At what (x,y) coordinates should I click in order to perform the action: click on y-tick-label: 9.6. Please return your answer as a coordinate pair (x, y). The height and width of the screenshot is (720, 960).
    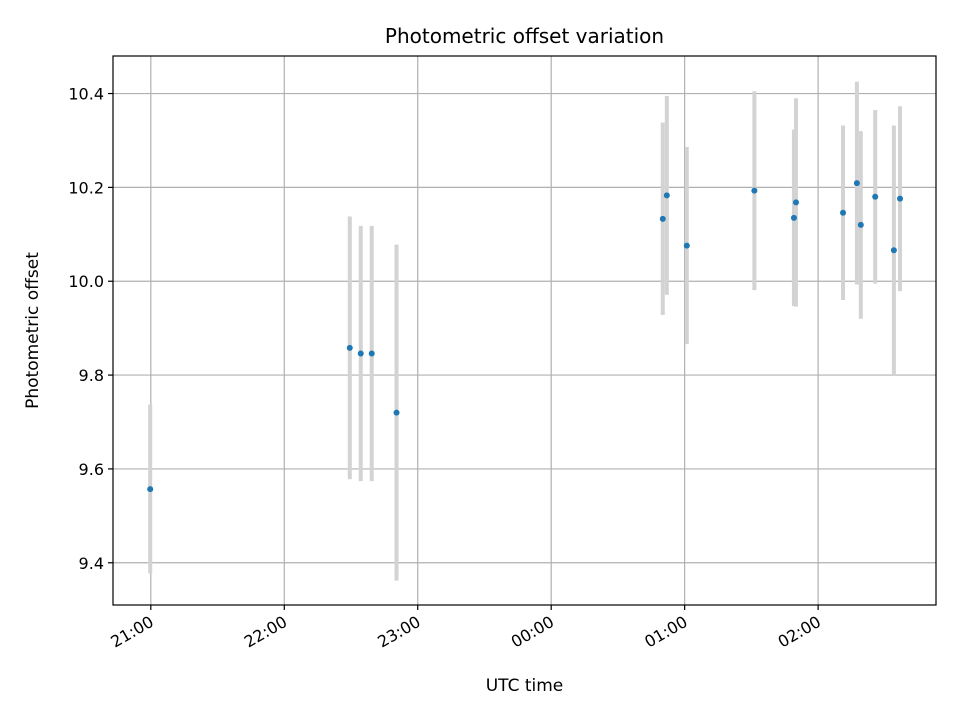
    Looking at the image, I should click on (91, 469).